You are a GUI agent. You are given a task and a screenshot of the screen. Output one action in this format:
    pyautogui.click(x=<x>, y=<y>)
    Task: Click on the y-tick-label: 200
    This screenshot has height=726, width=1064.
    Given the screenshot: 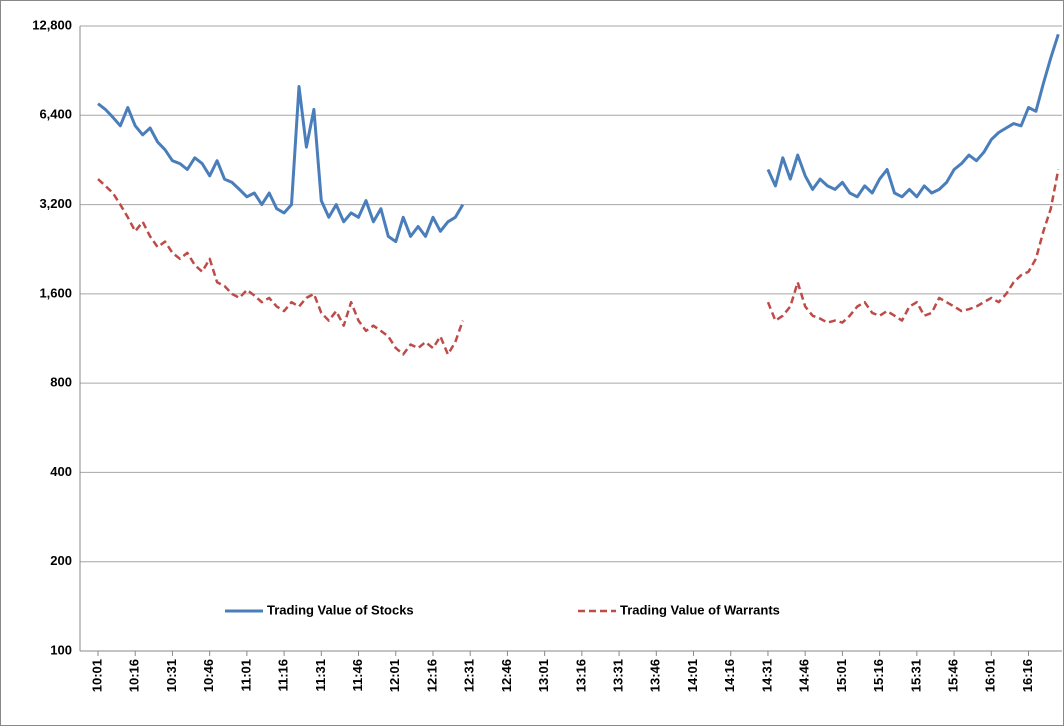 What is the action you would take?
    pyautogui.click(x=61, y=560)
    